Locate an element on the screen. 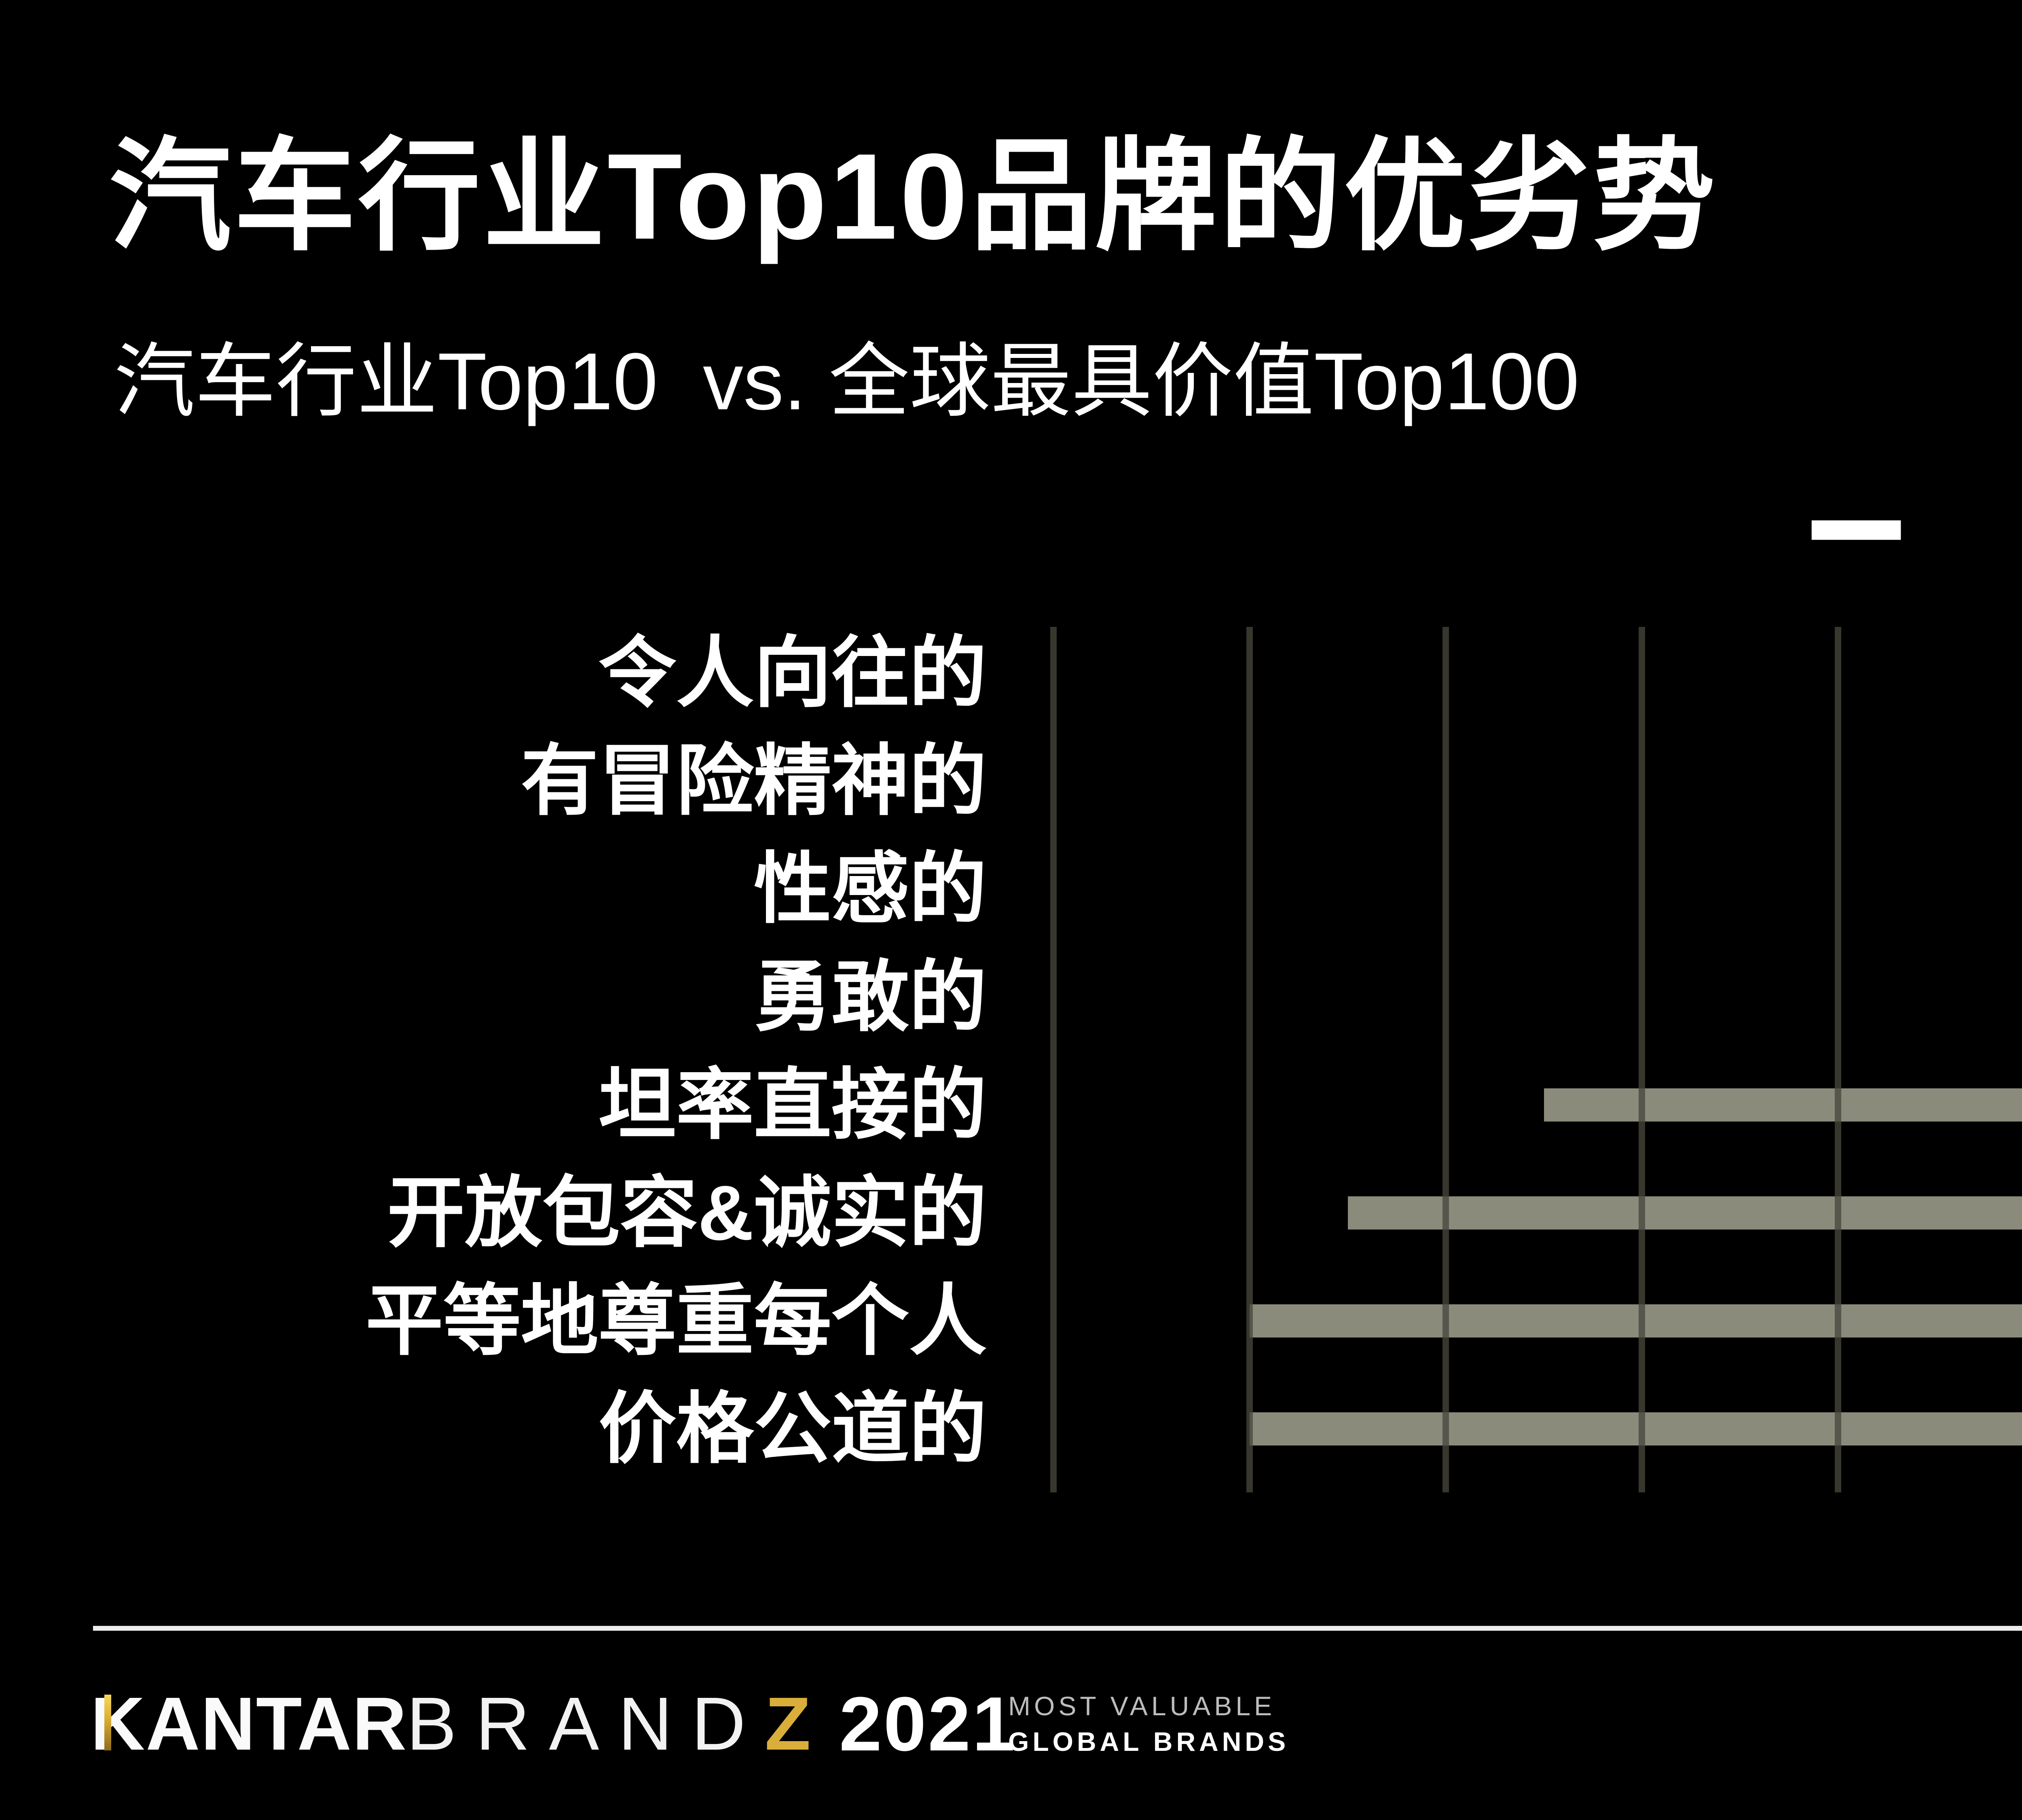 This screenshot has height=1820, width=2022. category-label: 有冒险精神的 is located at coordinates (754, 780).